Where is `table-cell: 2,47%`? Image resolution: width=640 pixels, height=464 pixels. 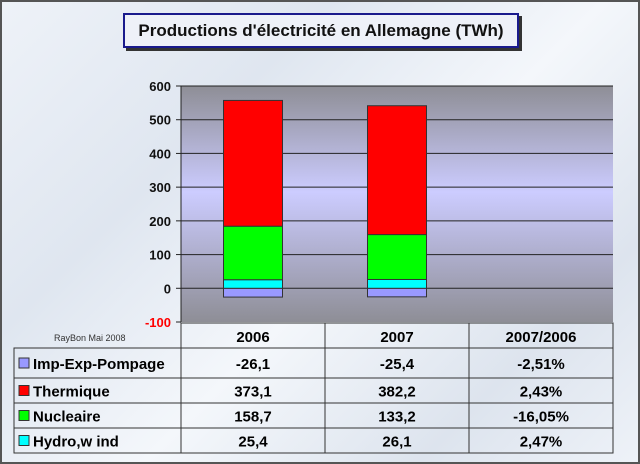 table-cell: 2,47% is located at coordinates (541, 442).